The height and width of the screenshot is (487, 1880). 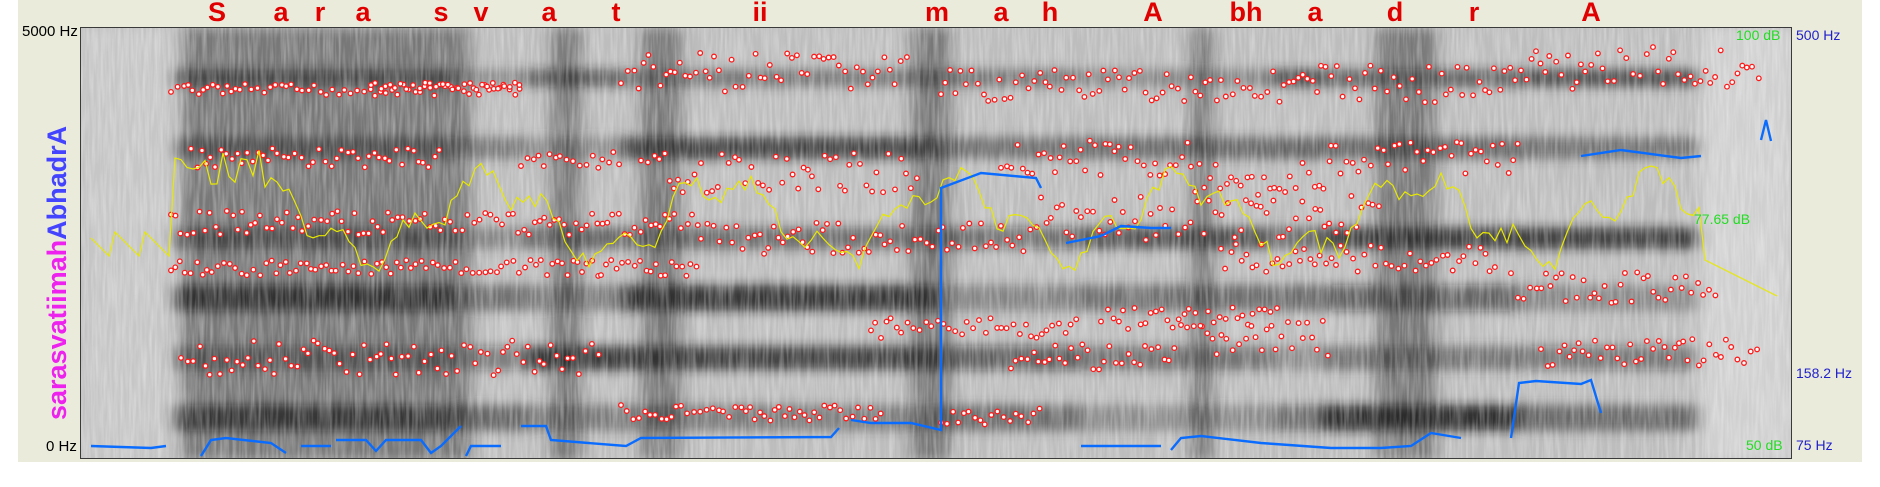 What do you see at coordinates (57, 329) in the screenshot?
I see `transcript-part-1: sarasvatiimah` at bounding box center [57, 329].